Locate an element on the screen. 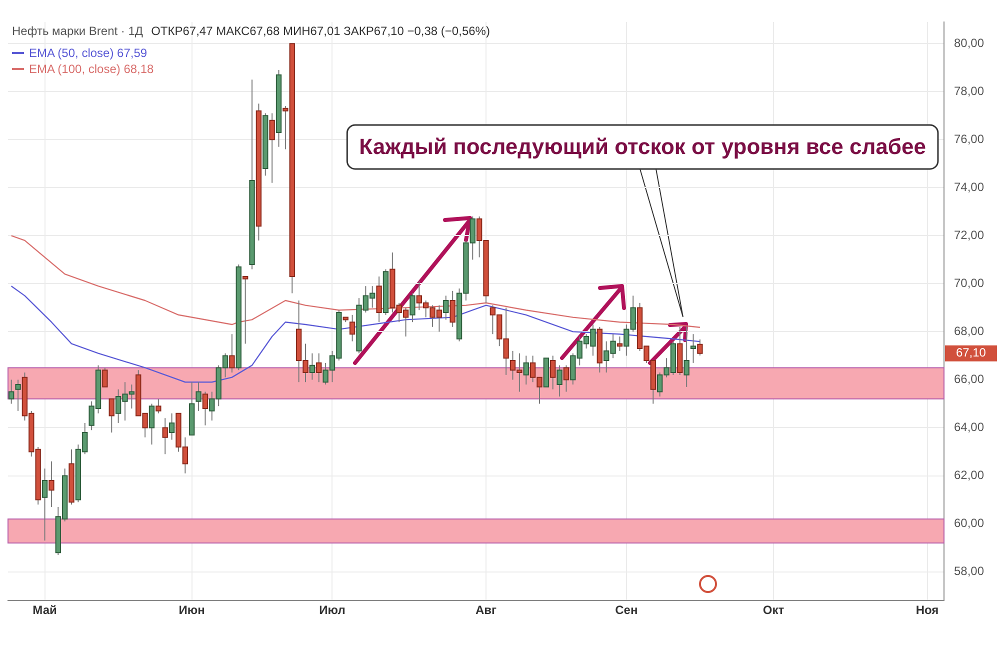  legend-label: EMA (100, close) 68,18 is located at coordinates (91, 69).